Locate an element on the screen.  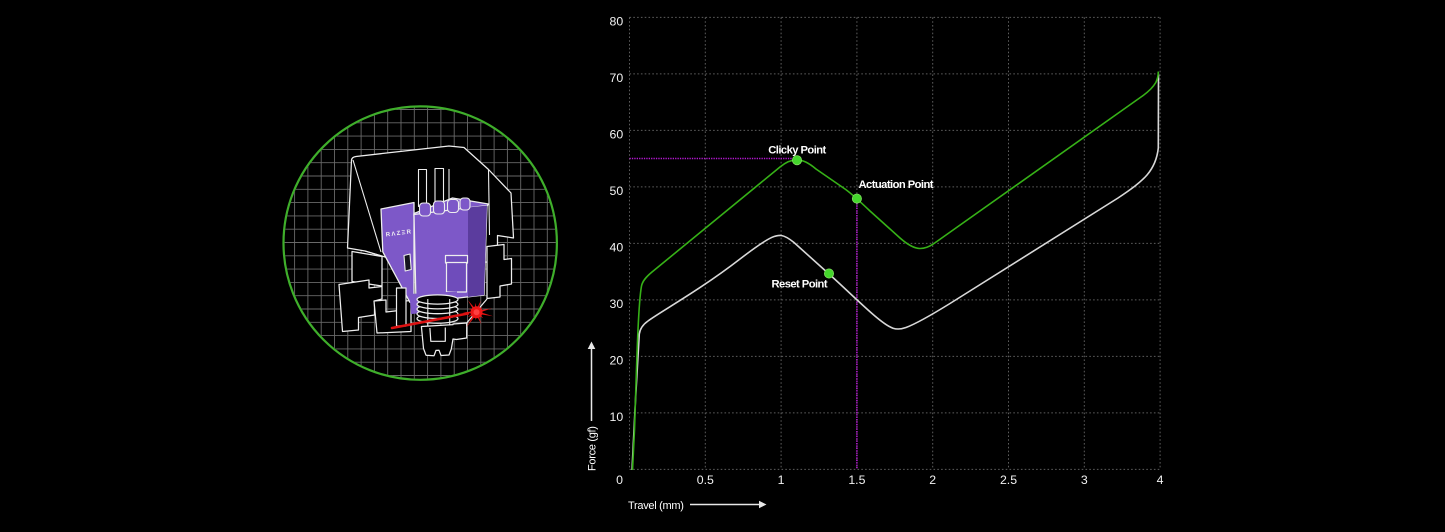
svg-text: Clicky Point is located at coordinates (797, 151).